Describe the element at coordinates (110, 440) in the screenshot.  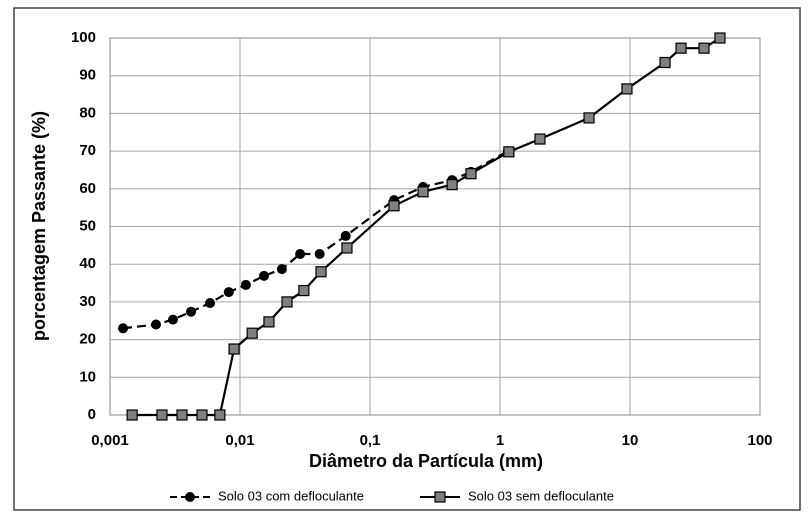
I see `x-tick-label: 0,001` at that location.